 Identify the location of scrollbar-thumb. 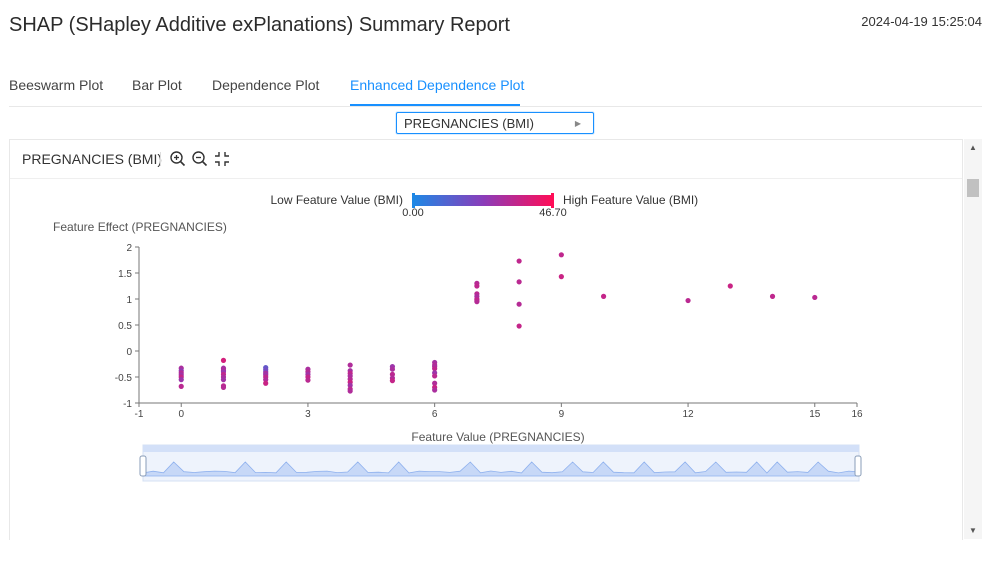
(973, 188).